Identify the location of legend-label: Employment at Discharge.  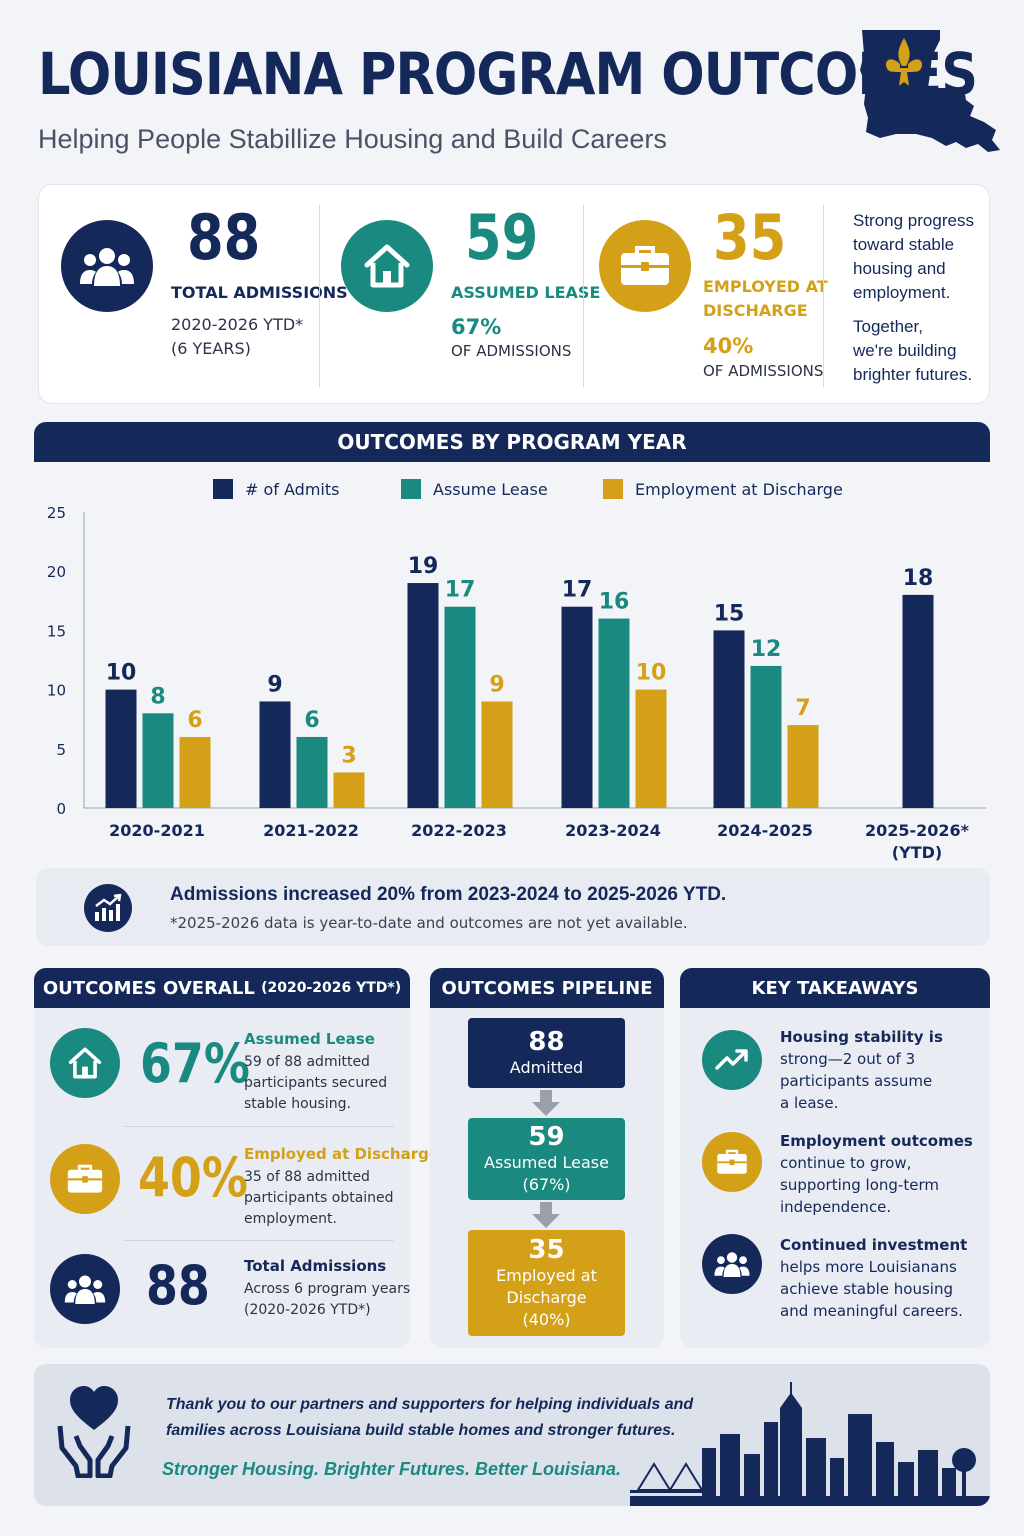
(739, 489).